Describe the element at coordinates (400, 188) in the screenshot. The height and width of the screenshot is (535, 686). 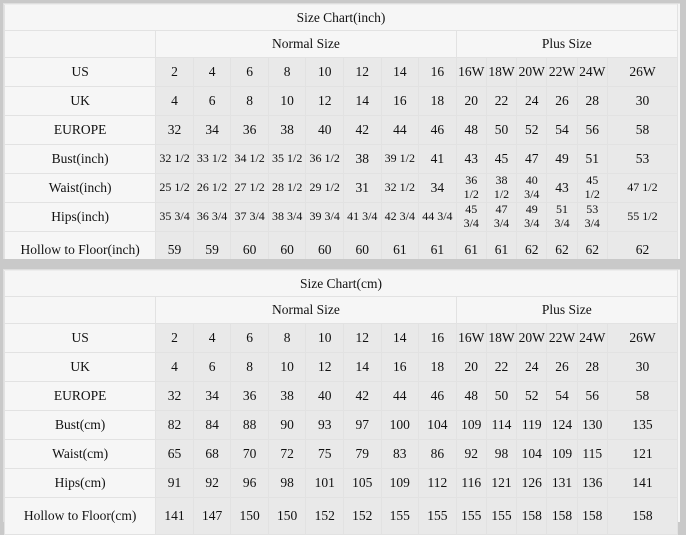
I see `cell-waistinch-6: 32 1/2` at that location.